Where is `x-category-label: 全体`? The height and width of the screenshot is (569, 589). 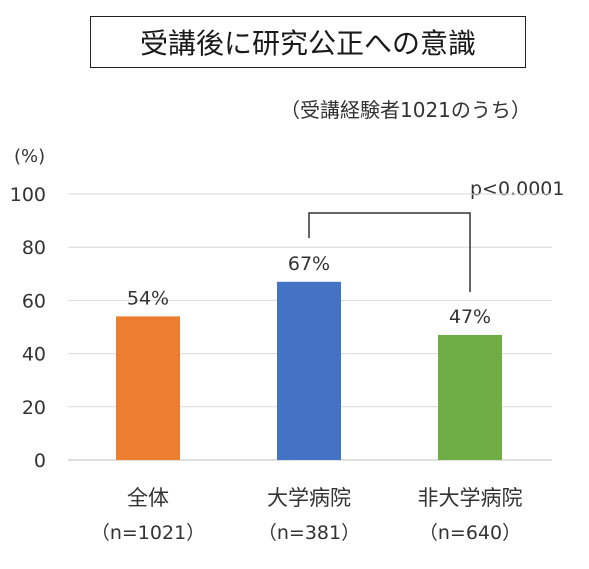 x-category-label: 全体 is located at coordinates (148, 498).